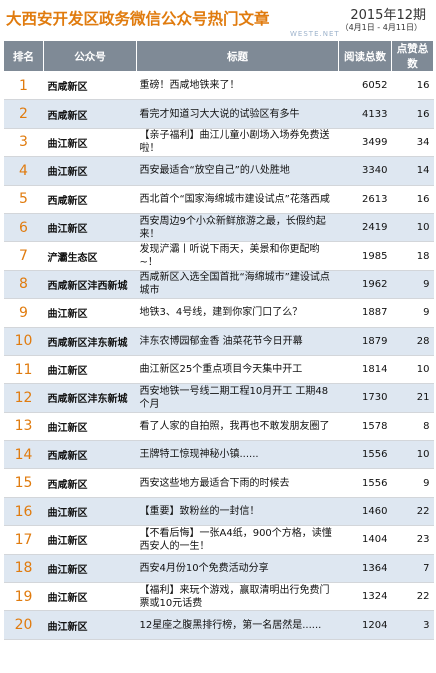  I want to click on rank-cell: 12, so click(23, 398).